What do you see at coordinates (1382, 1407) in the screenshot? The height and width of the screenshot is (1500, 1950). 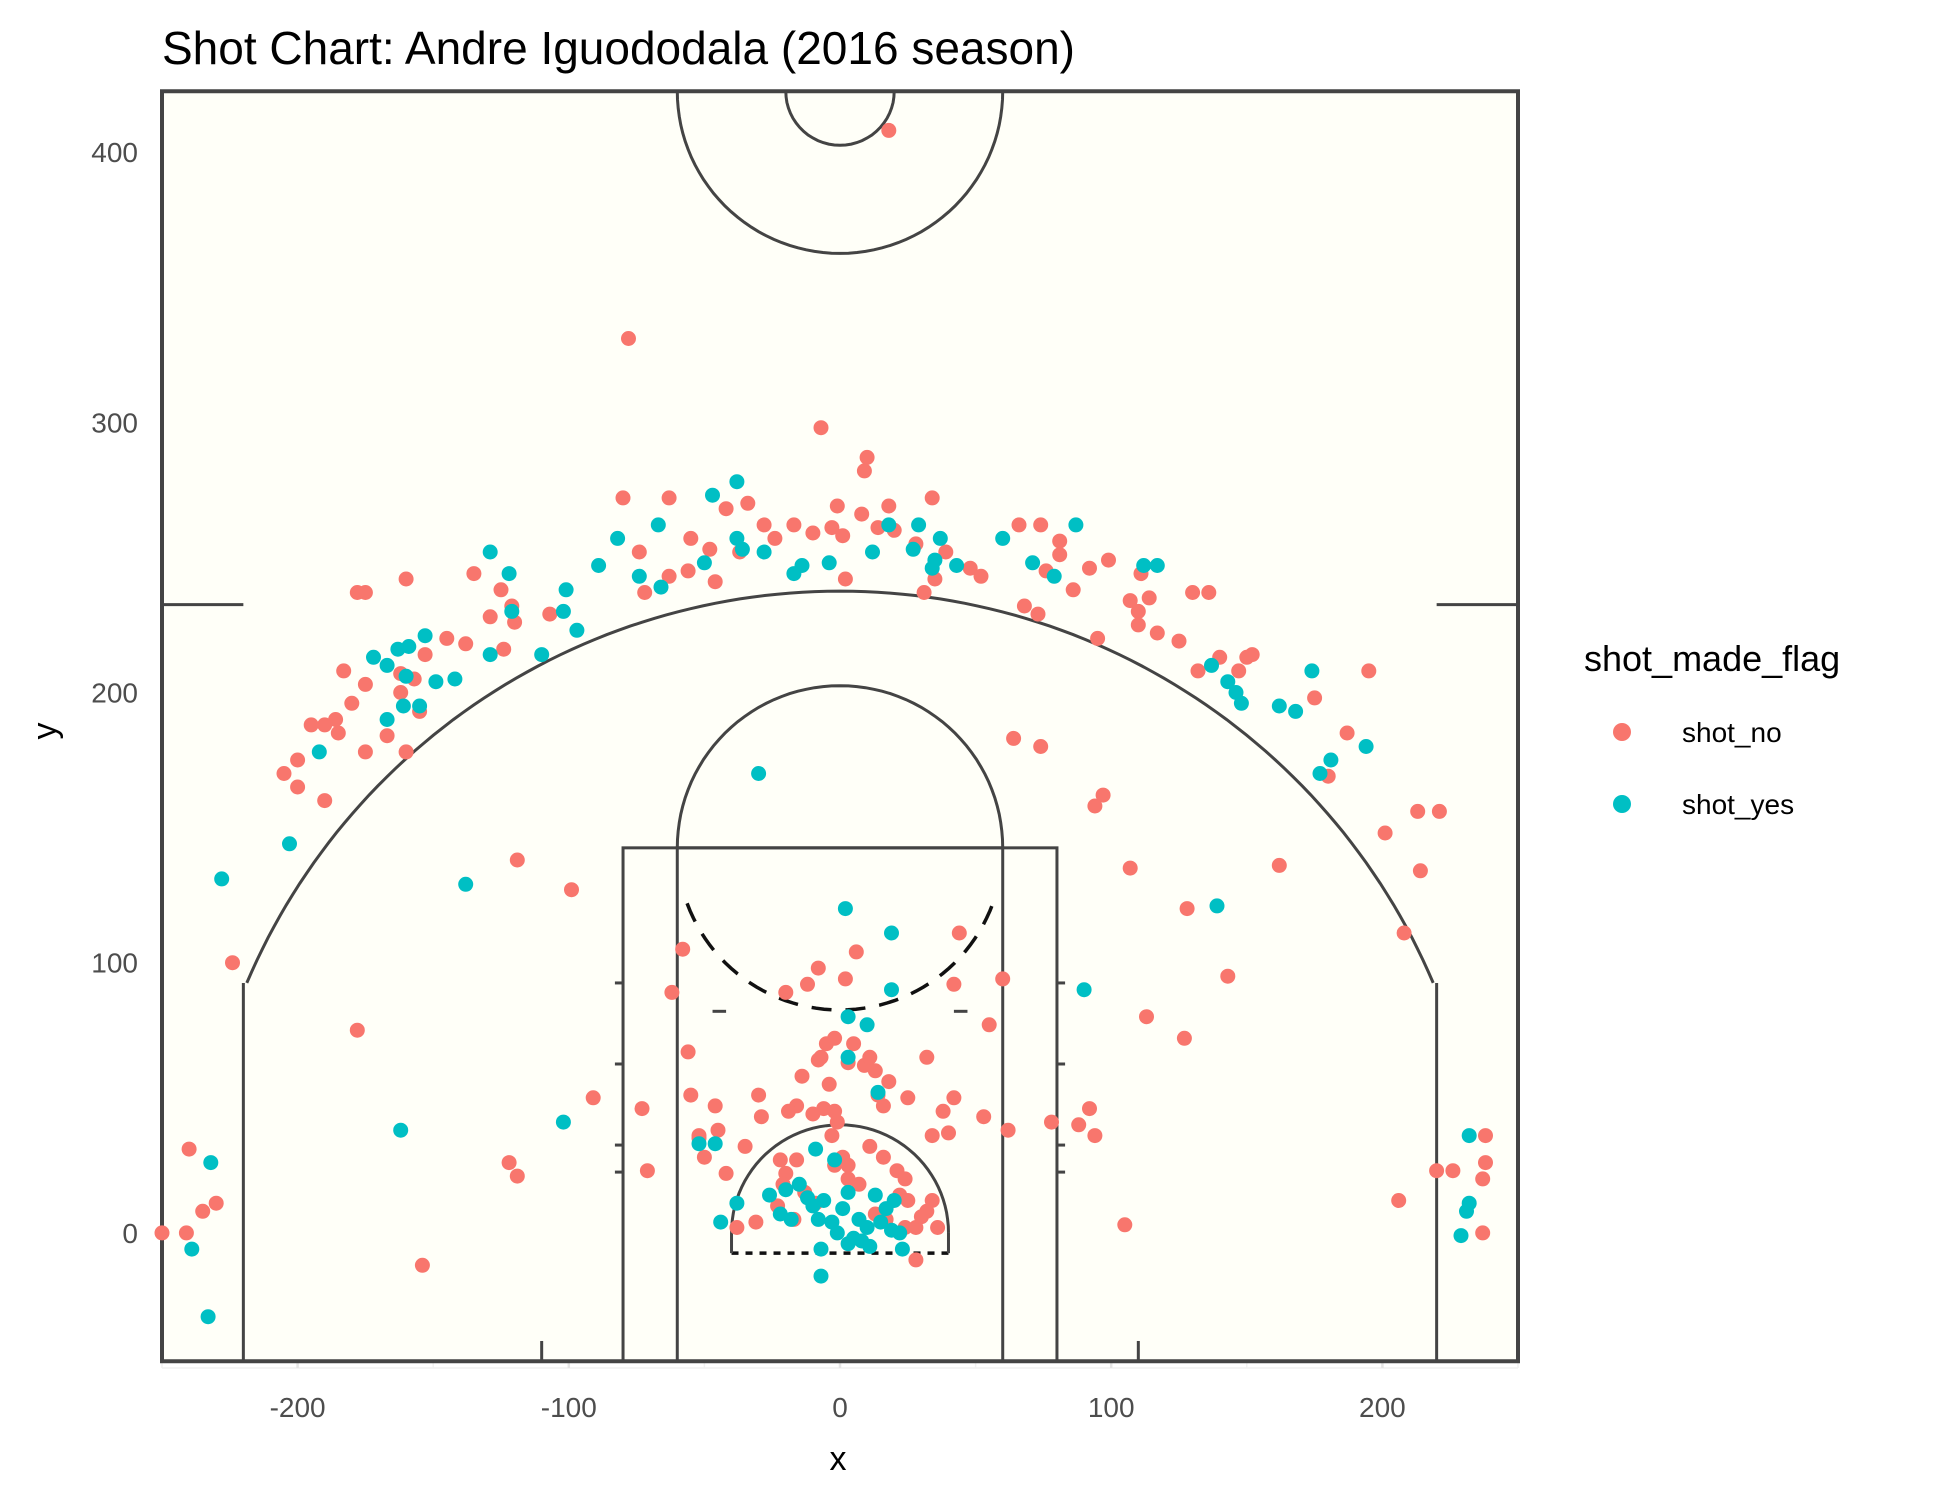 I see `x-tick-label: 200` at bounding box center [1382, 1407].